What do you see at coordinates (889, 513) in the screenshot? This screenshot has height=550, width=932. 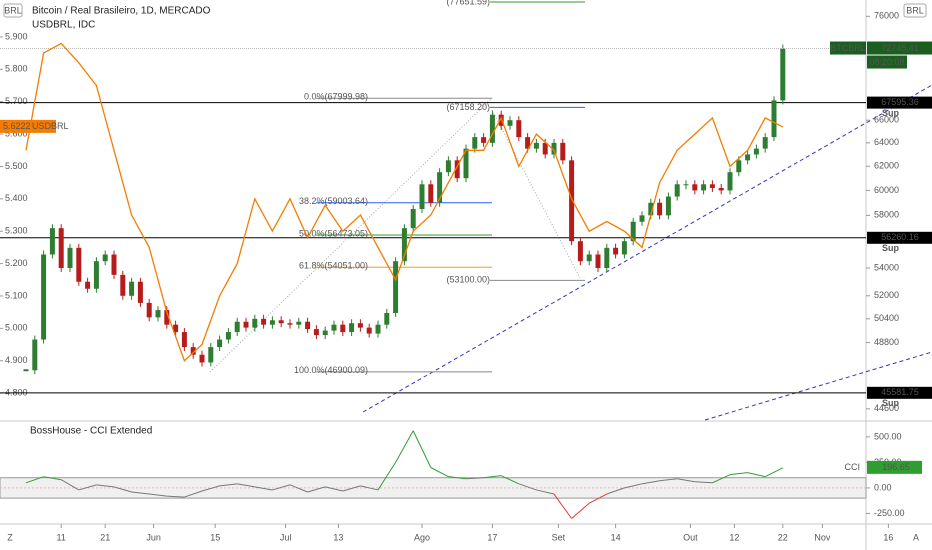 I see `cci-tick-label: -250.00` at bounding box center [889, 513].